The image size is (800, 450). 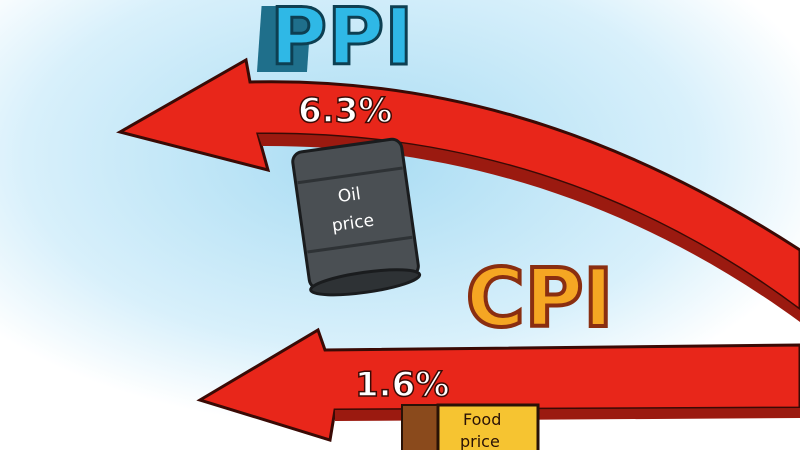 What do you see at coordinates (349, 195) in the screenshot?
I see `oil-label-line1: Oil` at bounding box center [349, 195].